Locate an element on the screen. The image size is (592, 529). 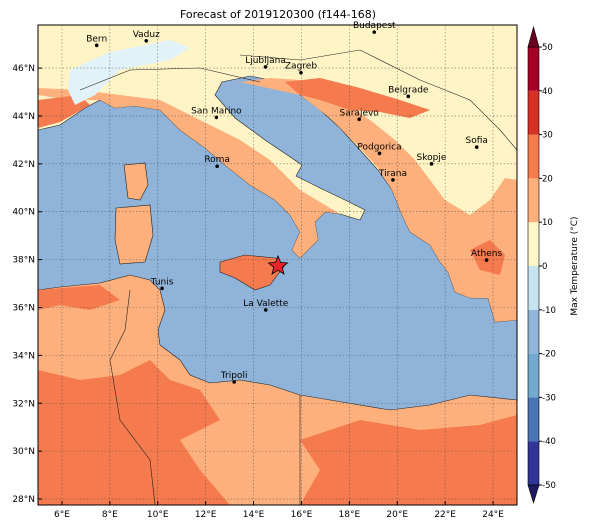
title: Forecast of 2019120300 (f144-168) is located at coordinates (278, 14).